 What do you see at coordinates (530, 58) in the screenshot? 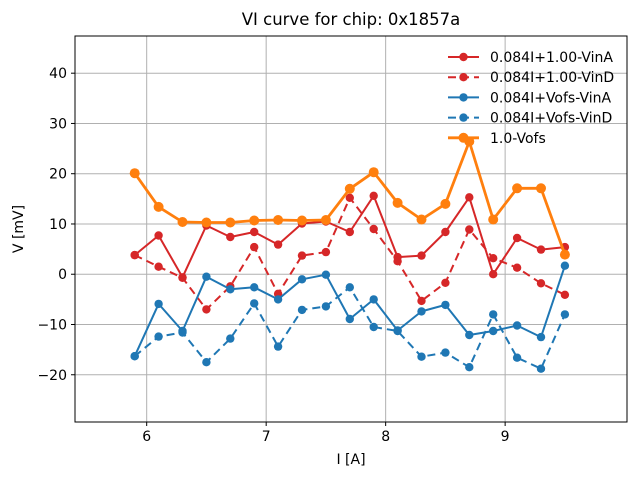
I see `legend-entry: 0.084I+1.00-VinA` at bounding box center [530, 58].